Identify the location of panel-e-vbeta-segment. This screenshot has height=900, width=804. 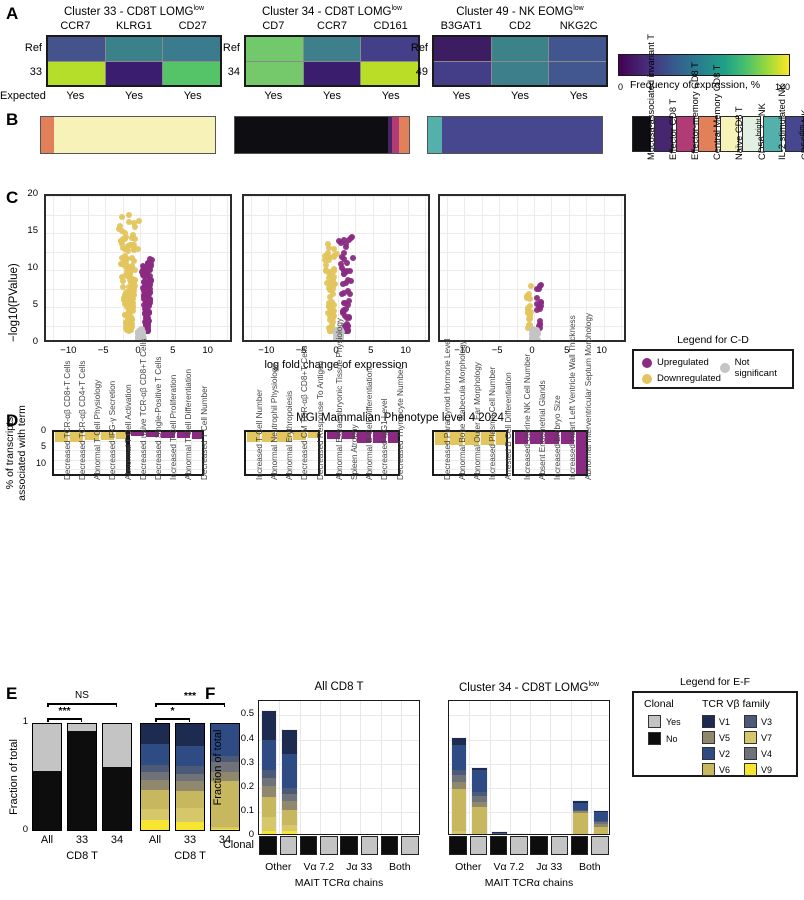
(225, 804).